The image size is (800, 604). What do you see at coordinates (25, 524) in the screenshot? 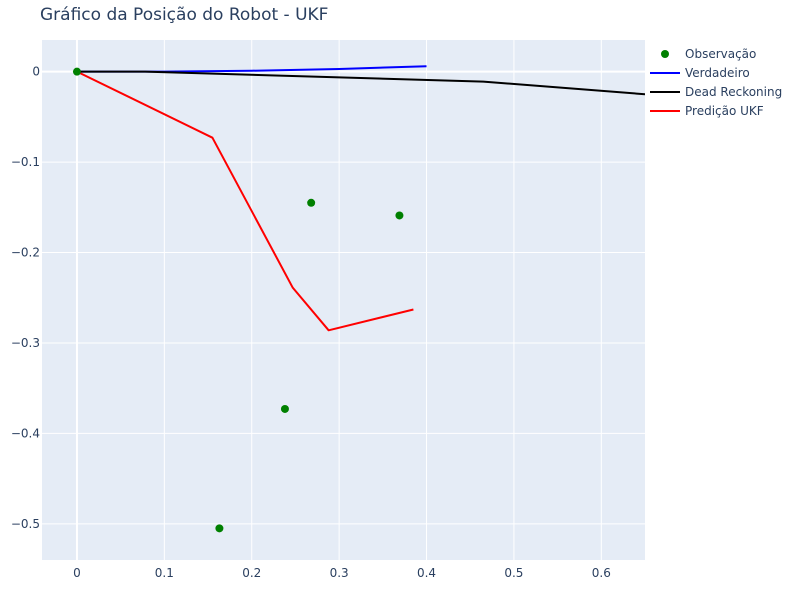
I see `y-tick-label: −0.5` at bounding box center [25, 524].